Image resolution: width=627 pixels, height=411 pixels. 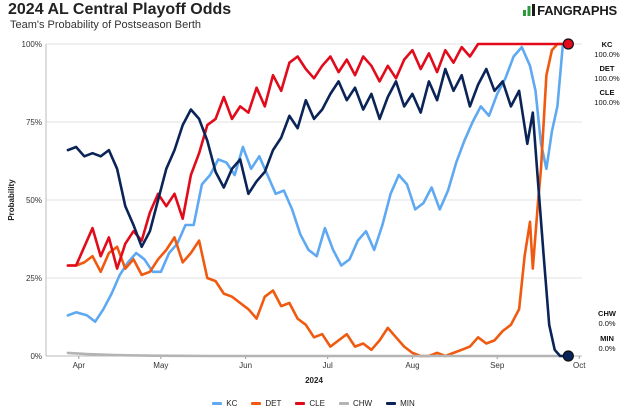 I want to click on end-label-team: DET, so click(x=607, y=68).